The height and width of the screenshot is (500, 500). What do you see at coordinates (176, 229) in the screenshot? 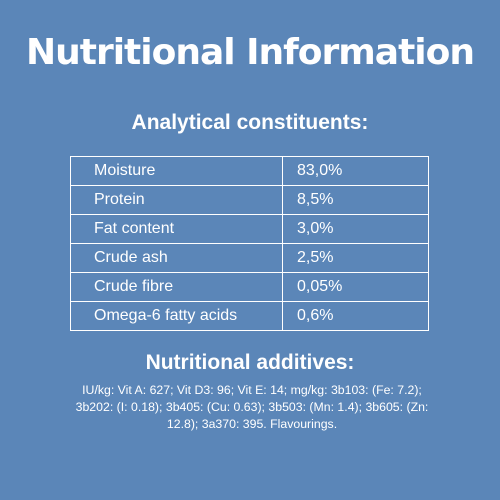
I see `constituent-name: Fat content` at bounding box center [176, 229].